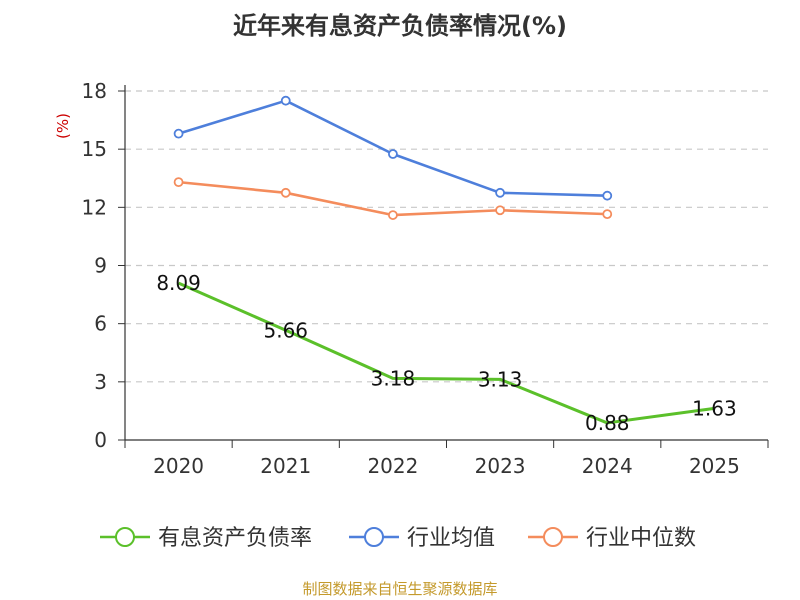 This screenshot has height=600, width=800. What do you see at coordinates (451, 538) in the screenshot?
I see `legend-label: 行业均值` at bounding box center [451, 538].